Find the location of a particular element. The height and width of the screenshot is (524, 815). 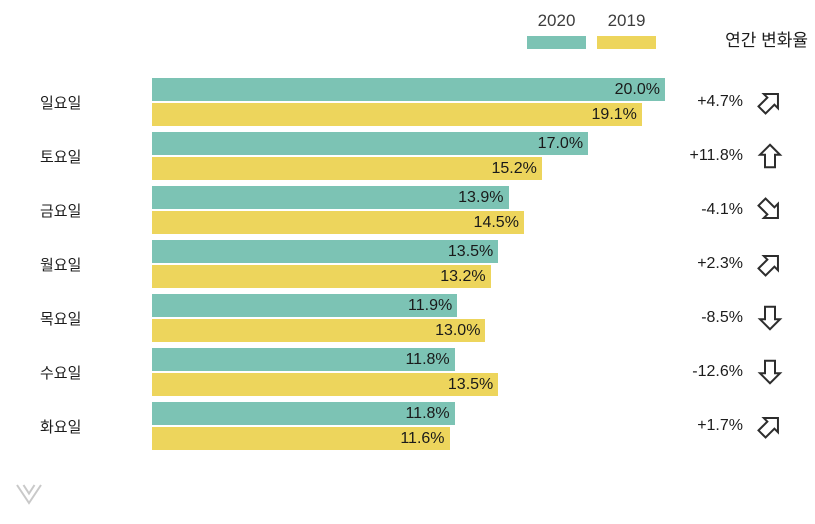

chart-row-monday: 월요일 13.5% 13.2% +2.3% is located at coordinates (407, 267).